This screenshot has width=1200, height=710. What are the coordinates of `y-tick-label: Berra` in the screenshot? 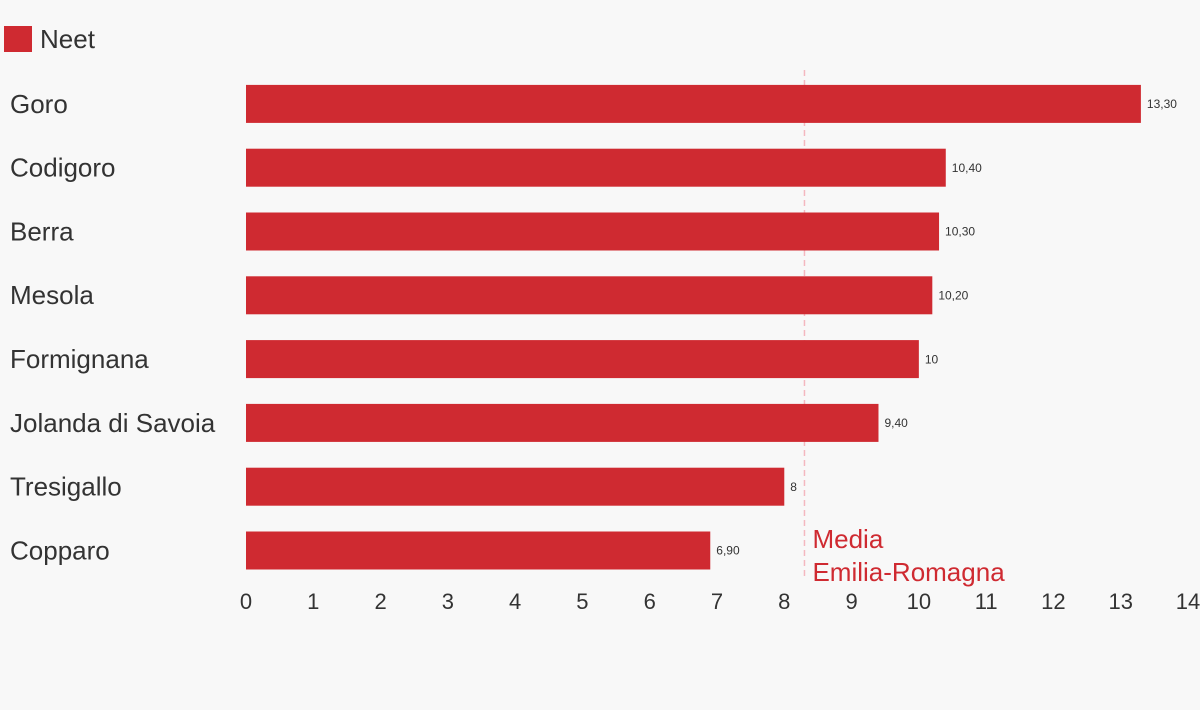 It's located at (42, 231).